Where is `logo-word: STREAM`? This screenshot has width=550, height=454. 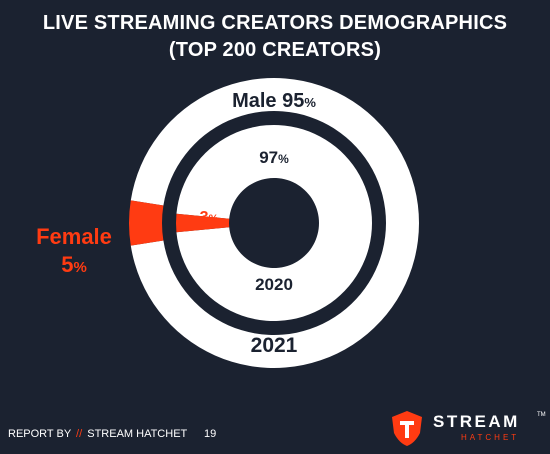 logo-word: STREAM is located at coordinates (476, 421).